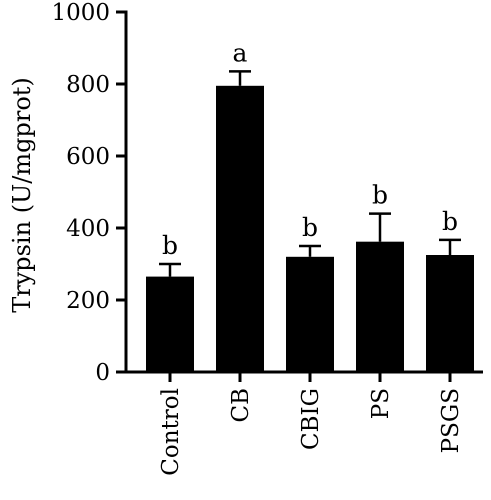  I want to click on y-axis-title-group: Trypsin (U/mgprot), so click(22, 195).